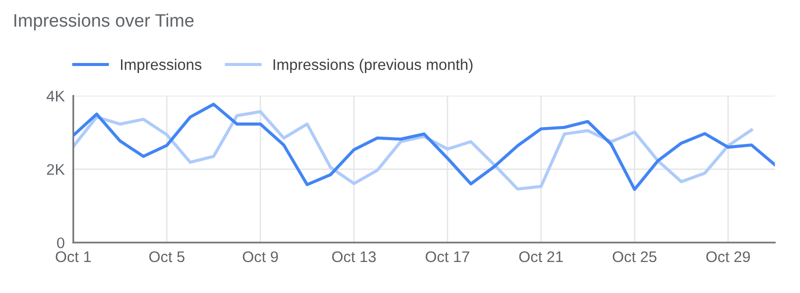 The image size is (800, 293). Describe the element at coordinates (104, 22) in the screenshot. I see `chart-title: Impressions over Time` at that location.